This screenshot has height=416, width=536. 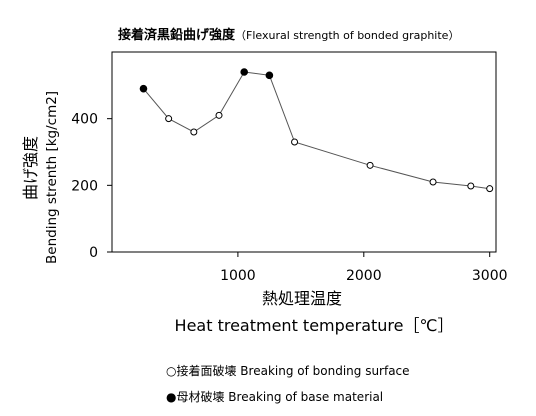 I want to click on chart-subtitle: （Flexural strength of bonded graphite）, so click(x=347, y=35).